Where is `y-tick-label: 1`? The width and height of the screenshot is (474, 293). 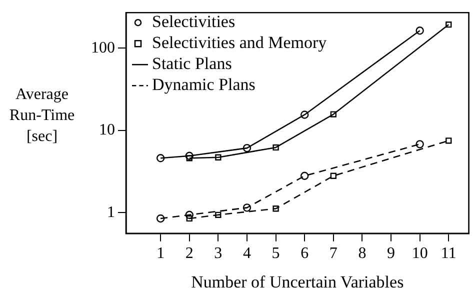
y-tick-label: 1 is located at coordinates (111, 212).